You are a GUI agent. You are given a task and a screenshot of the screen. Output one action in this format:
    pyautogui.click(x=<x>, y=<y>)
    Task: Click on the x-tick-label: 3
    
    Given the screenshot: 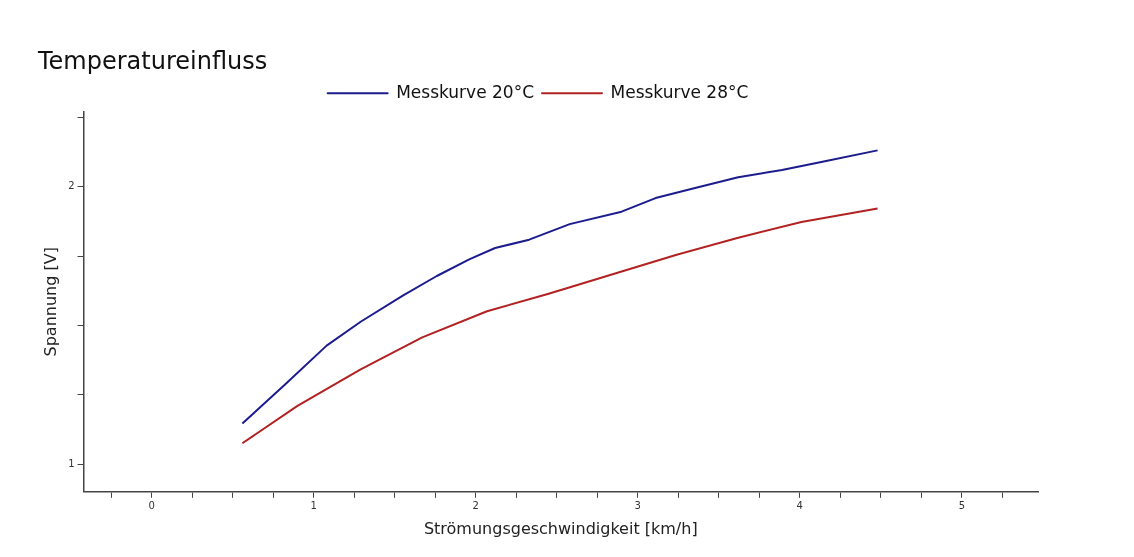 What is the action you would take?
    pyautogui.click(x=637, y=506)
    